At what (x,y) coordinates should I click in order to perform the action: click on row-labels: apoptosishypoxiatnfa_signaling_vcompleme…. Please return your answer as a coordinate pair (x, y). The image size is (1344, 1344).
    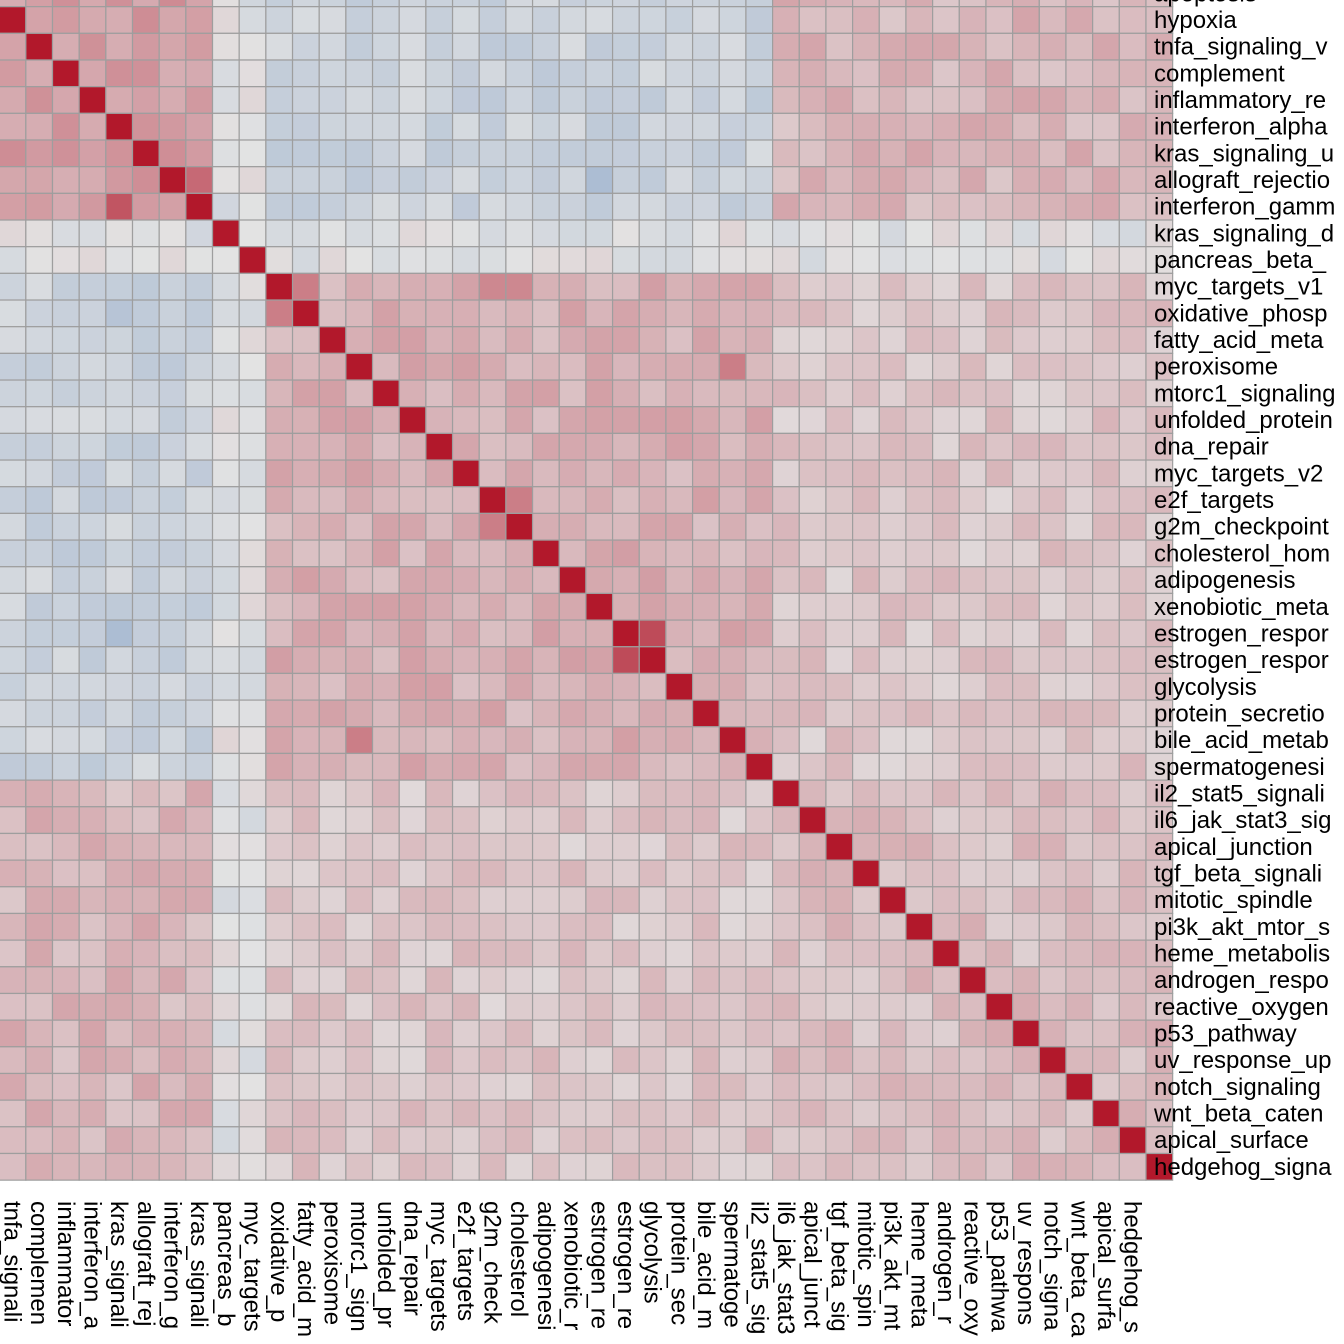
    Looking at the image, I should click on (1244, 590).